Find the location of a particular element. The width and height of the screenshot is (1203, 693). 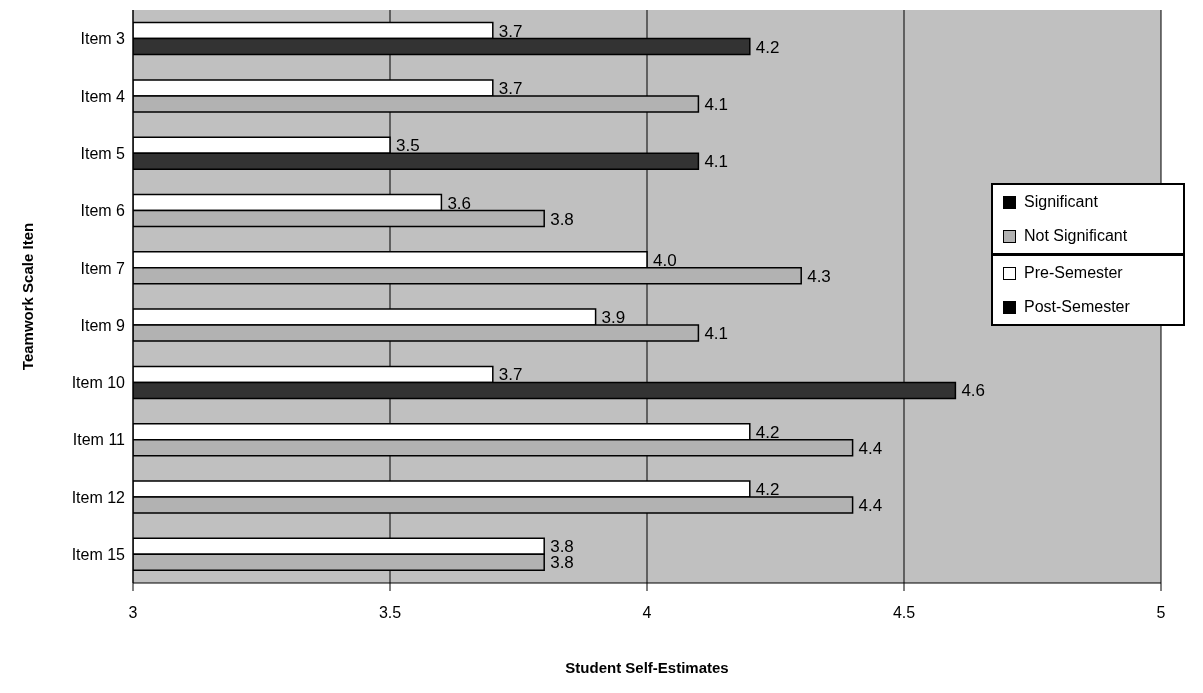

y-tick-label: Item 6 is located at coordinates (103, 211).